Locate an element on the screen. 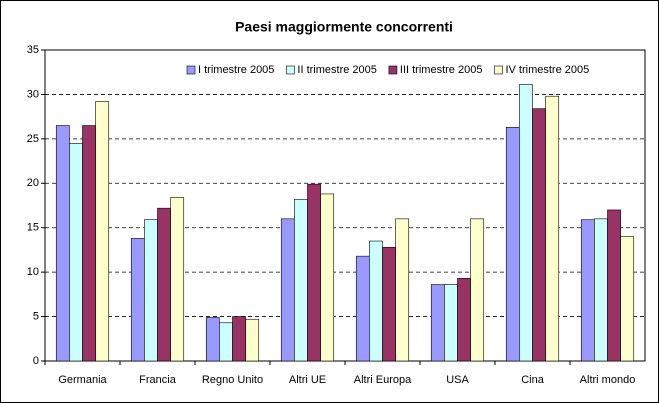 The width and height of the screenshot is (659, 403). x-tick-label: Regno Unito is located at coordinates (232, 380).